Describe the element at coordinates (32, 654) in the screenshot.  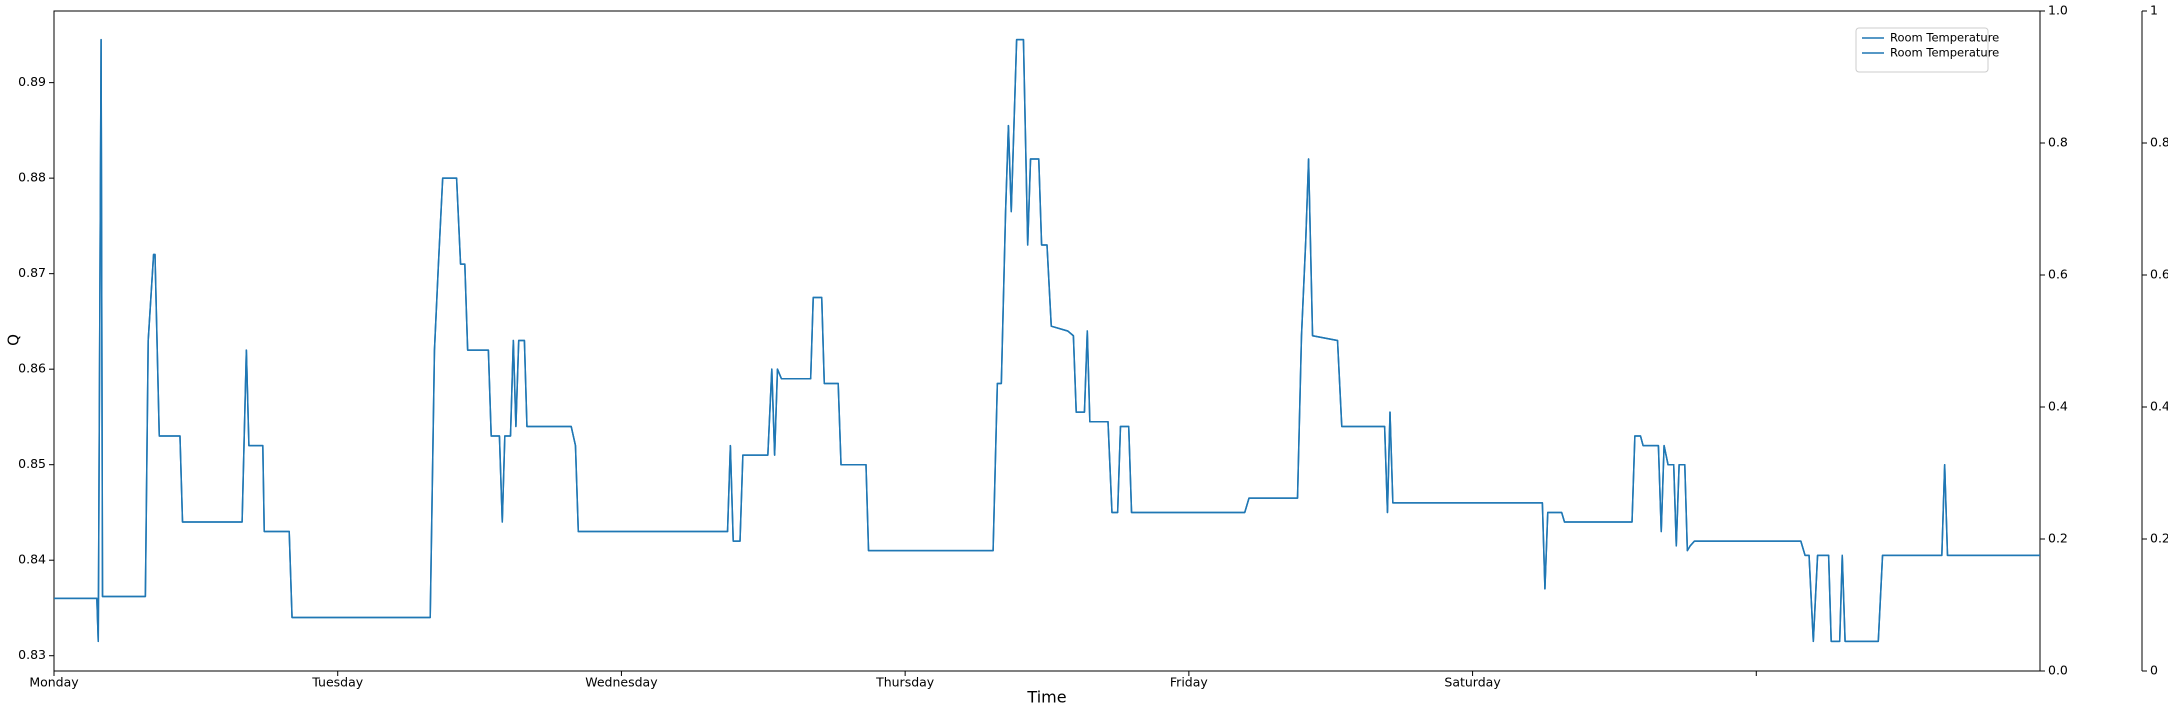
I see `y-tick-label: 0.83` at that location.